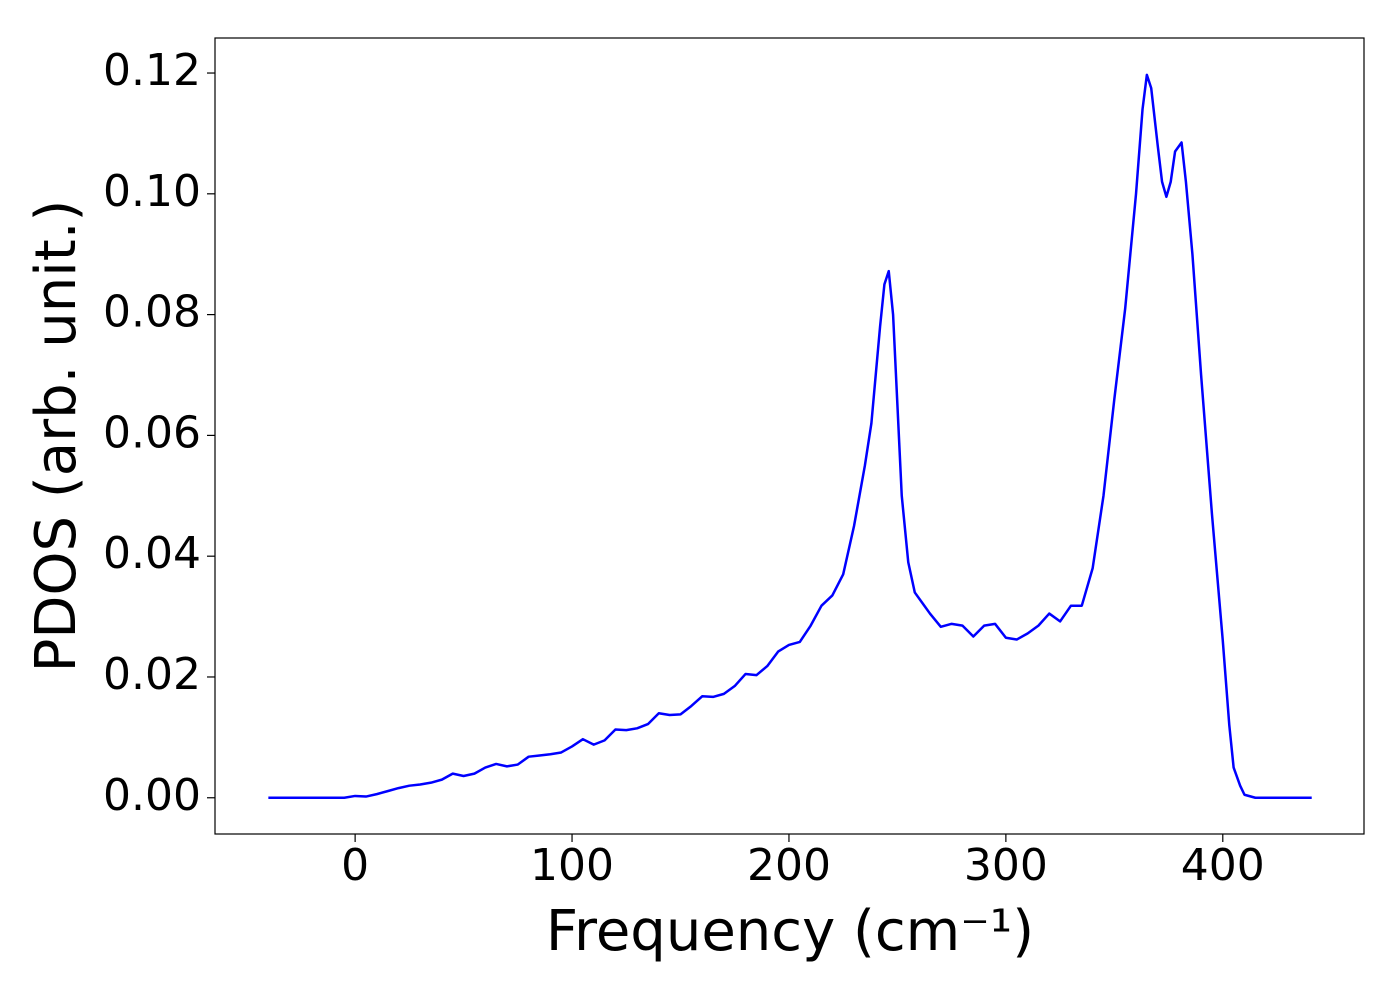 The height and width of the screenshot is (1000, 1400). What do you see at coordinates (152, 553) in the screenshot?
I see `y-tick-label: 0.04` at bounding box center [152, 553].